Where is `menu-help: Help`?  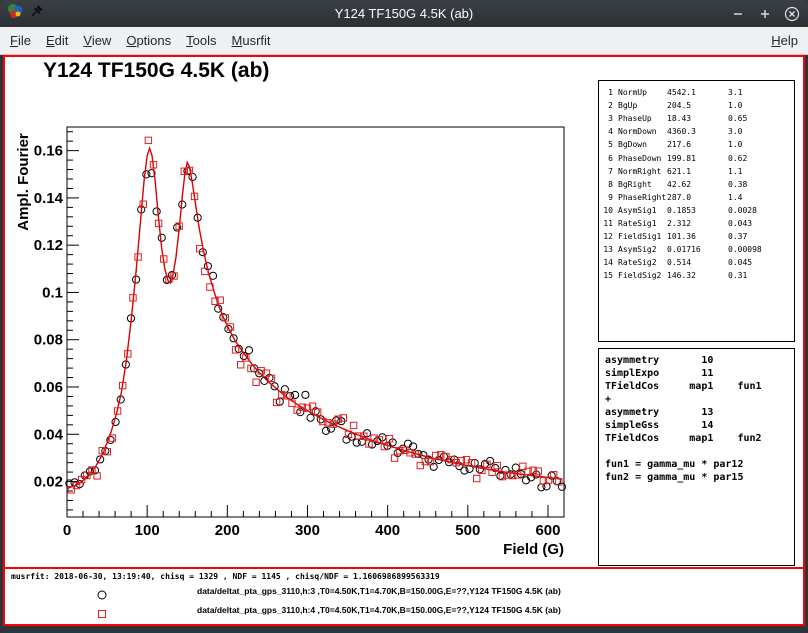
menu-help: Help is located at coordinates (784, 40).